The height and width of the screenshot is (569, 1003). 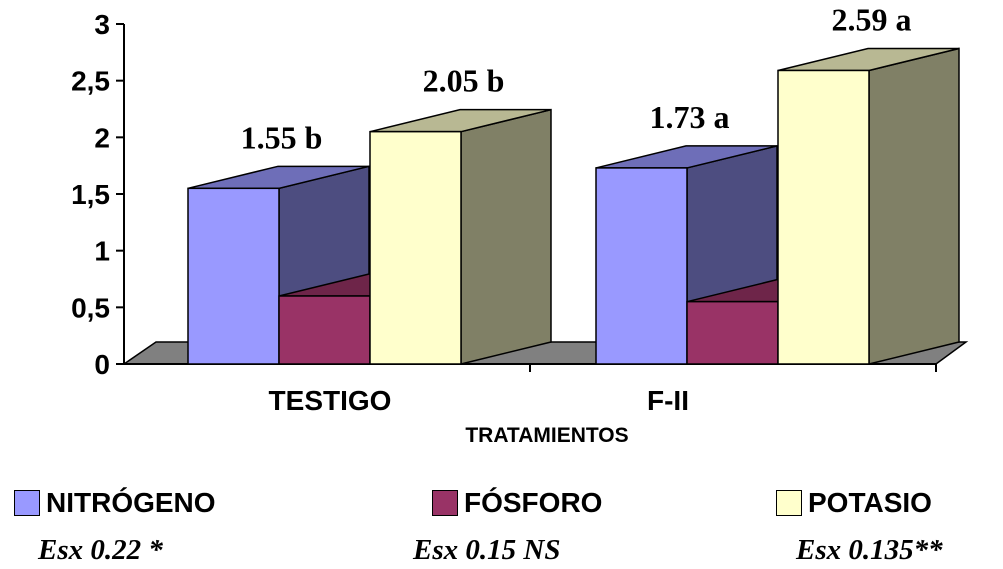 What do you see at coordinates (868, 206) in the screenshot?
I see `bar-potasio-f-ii` at bounding box center [868, 206].